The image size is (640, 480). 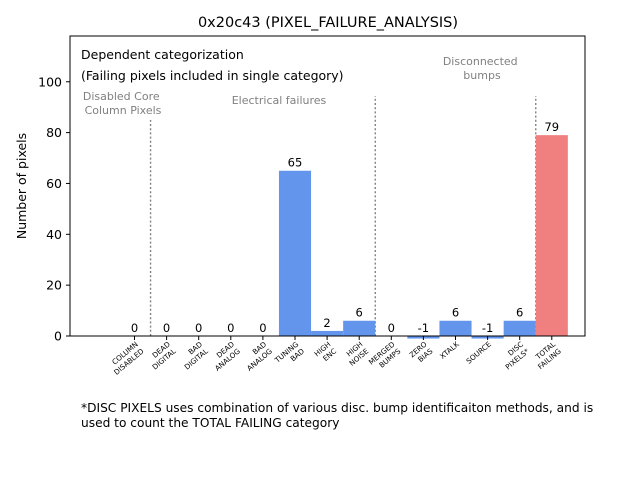 I want to click on bar-value-label: 65, so click(x=295, y=163).